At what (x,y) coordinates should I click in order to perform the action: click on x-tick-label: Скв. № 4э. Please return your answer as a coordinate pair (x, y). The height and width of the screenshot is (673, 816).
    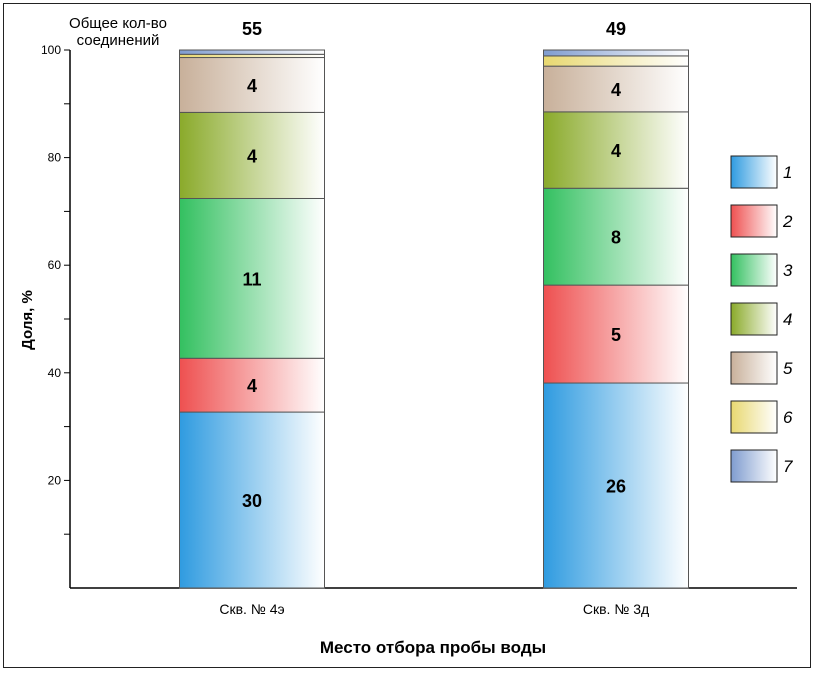
    Looking at the image, I should click on (251, 609).